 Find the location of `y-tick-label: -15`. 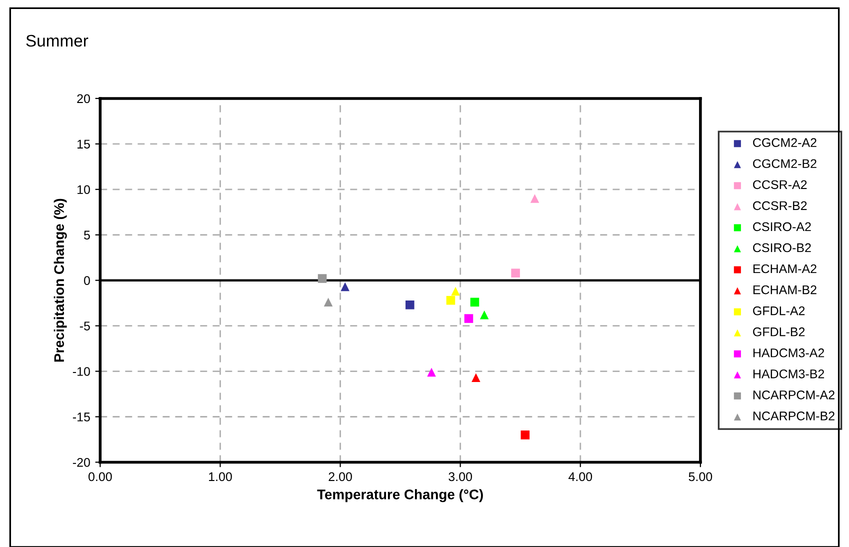

y-tick-label: -15 is located at coordinates (81, 417).